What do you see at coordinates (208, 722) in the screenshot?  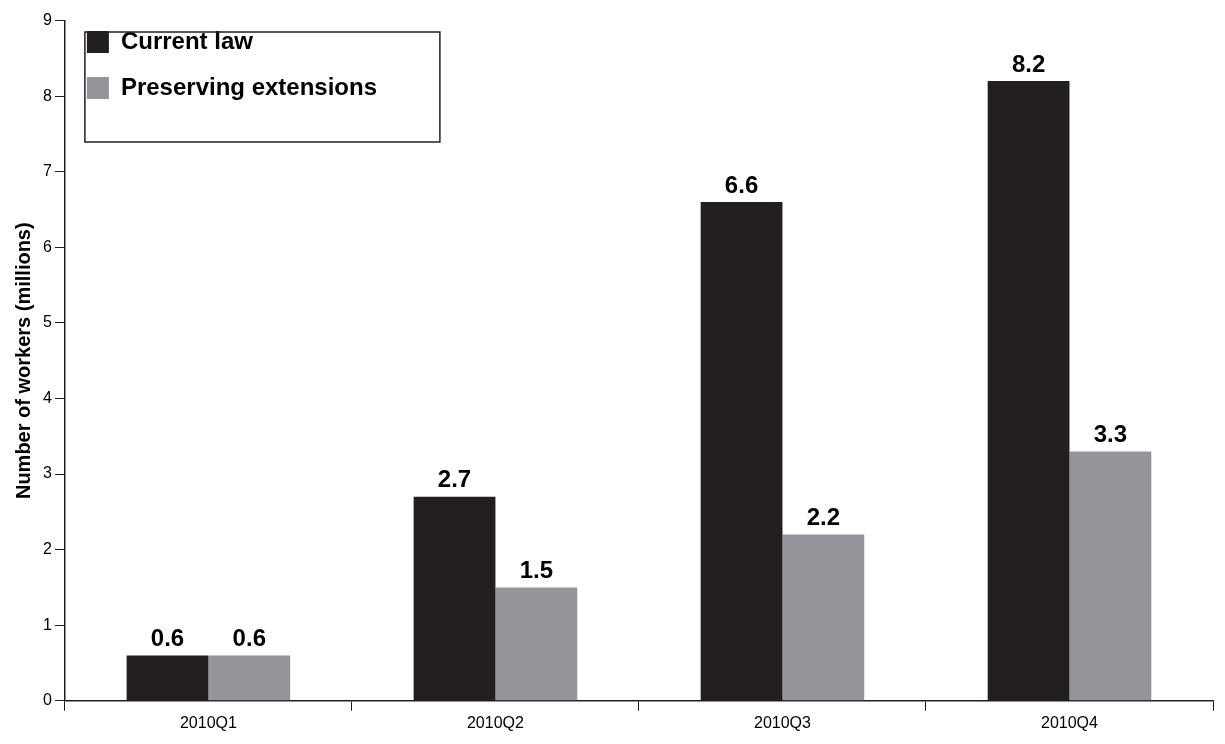 I see `x-tick-label: 2010Q1` at bounding box center [208, 722].